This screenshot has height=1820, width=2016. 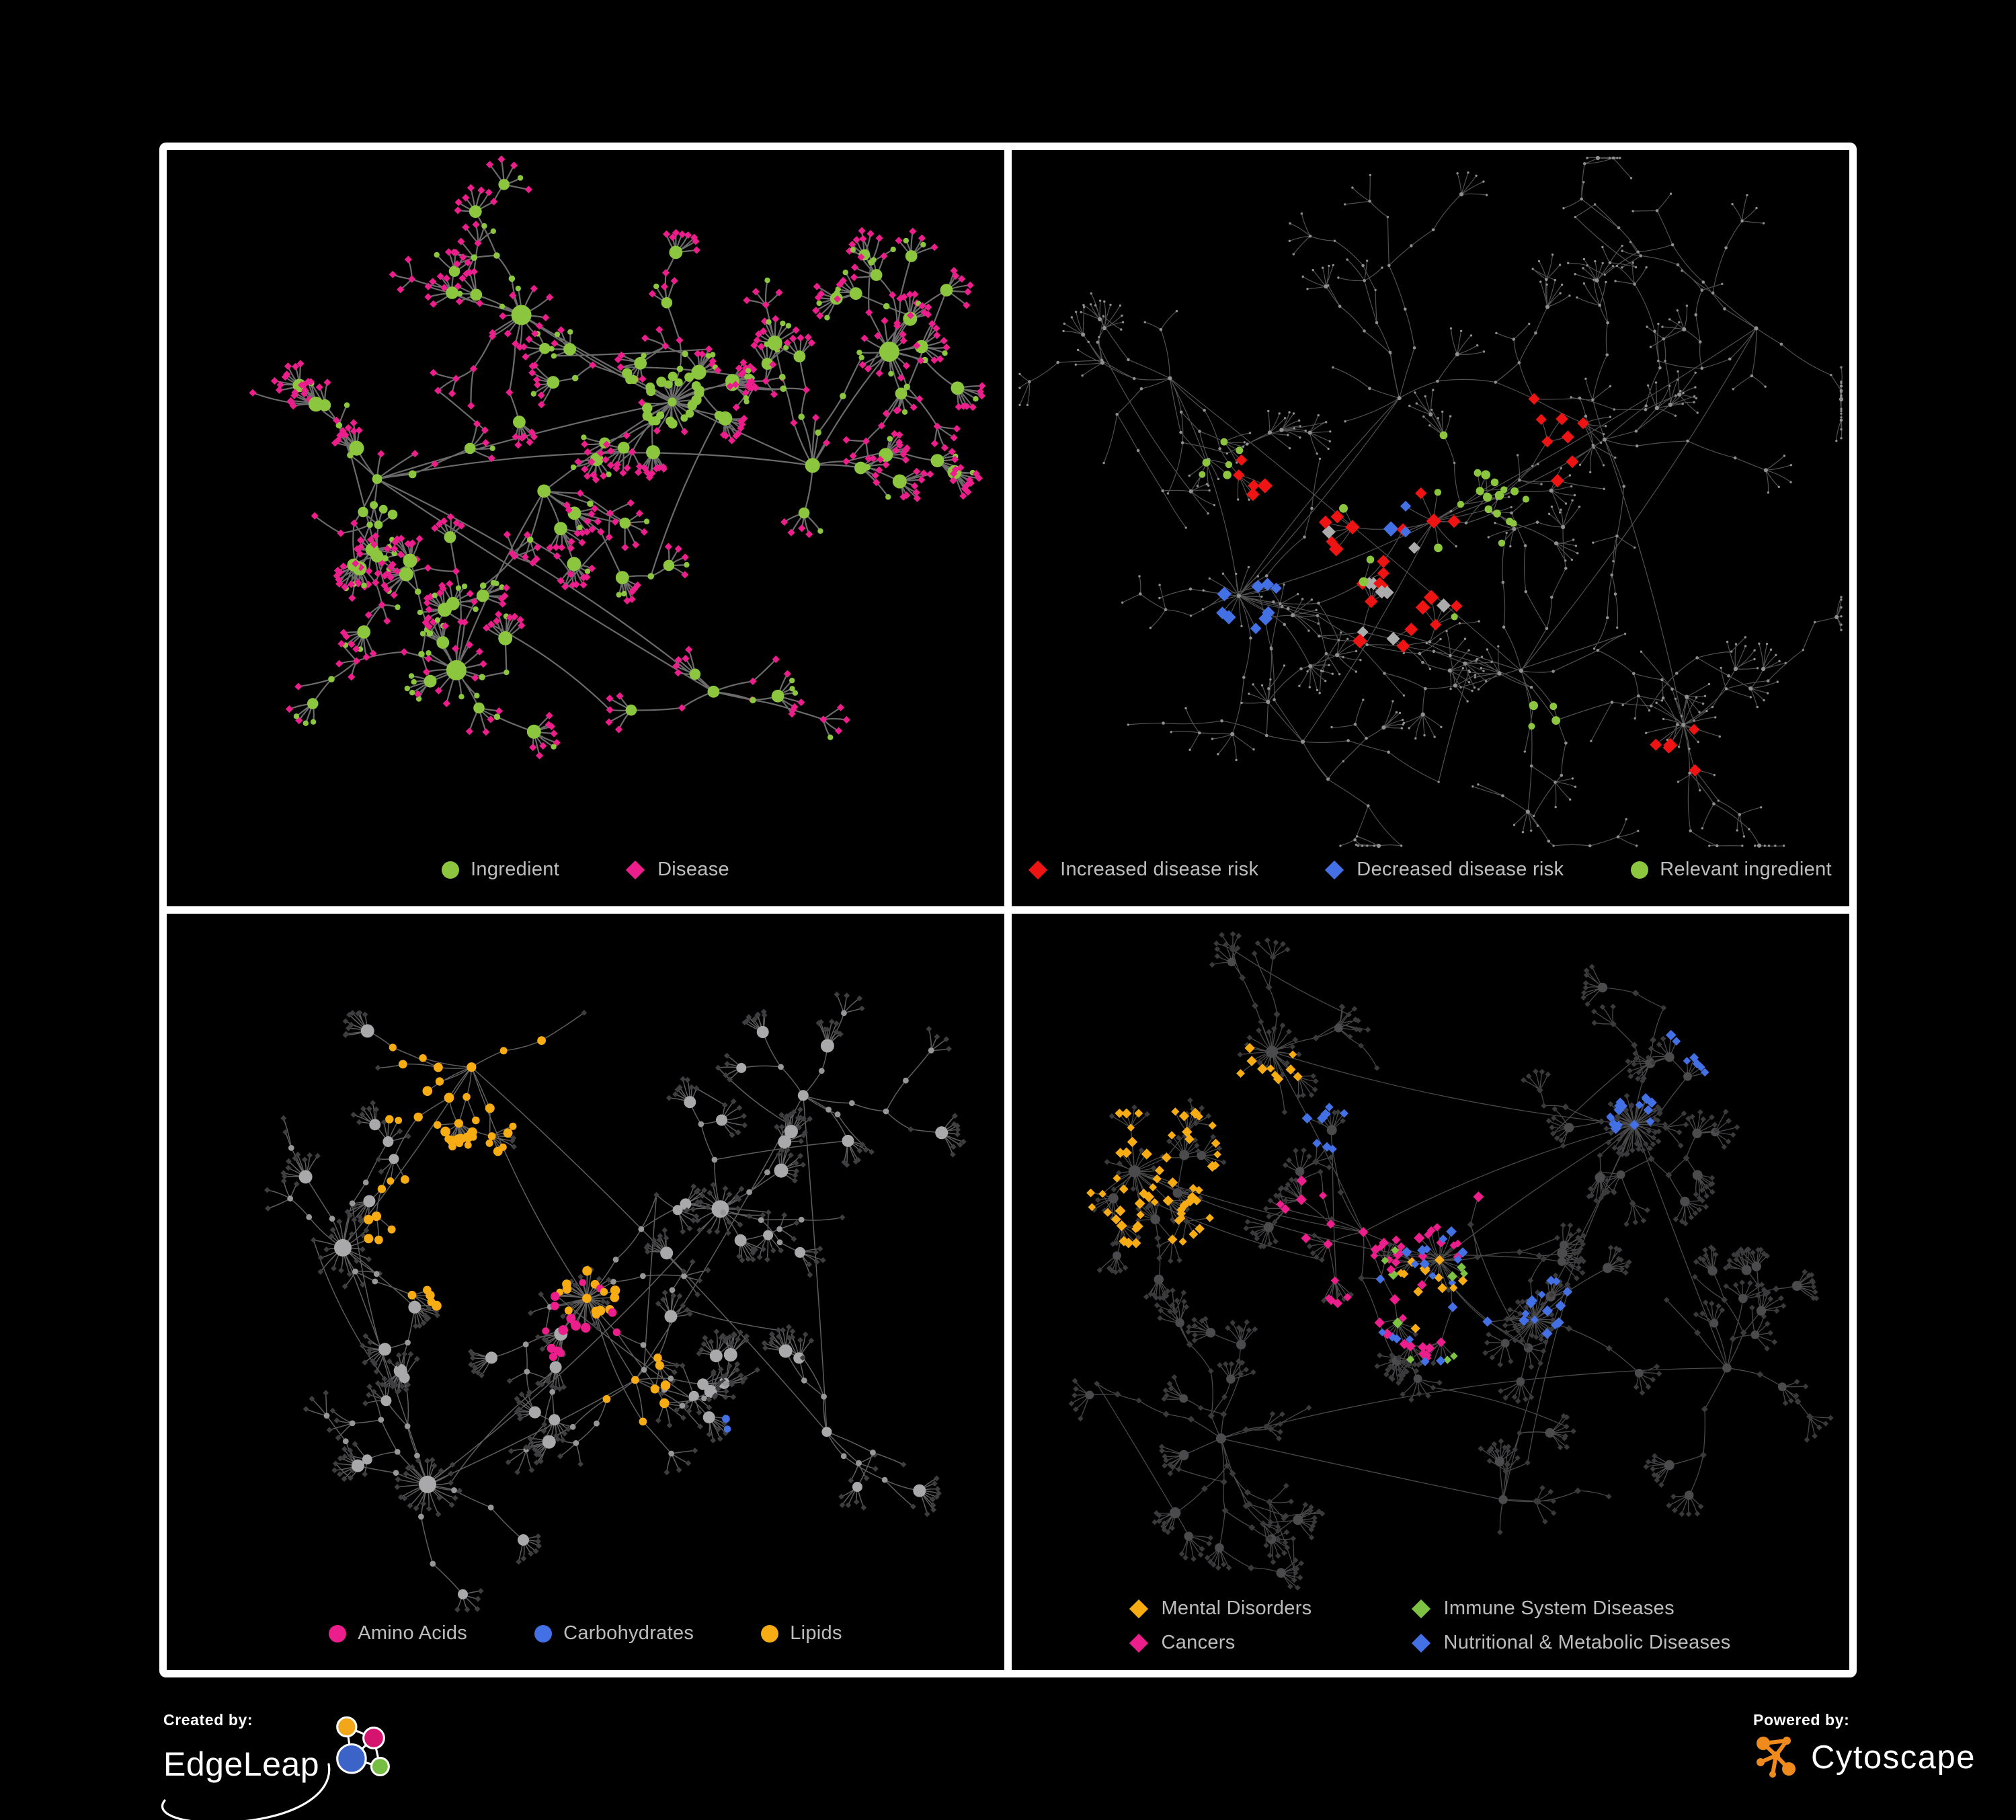 I want to click on legend-item-amino-acids: Amino Acids, so click(x=398, y=1633).